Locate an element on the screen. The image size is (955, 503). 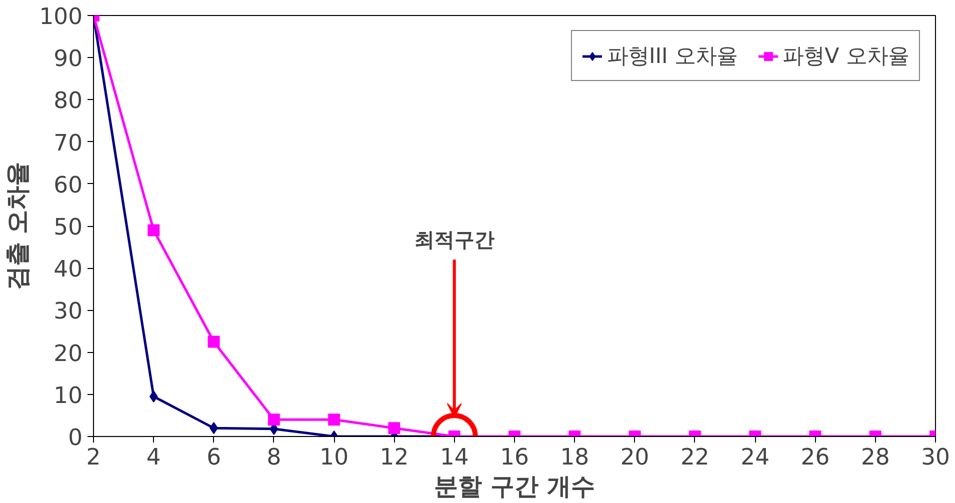
x-tick-label: 18 is located at coordinates (575, 457).